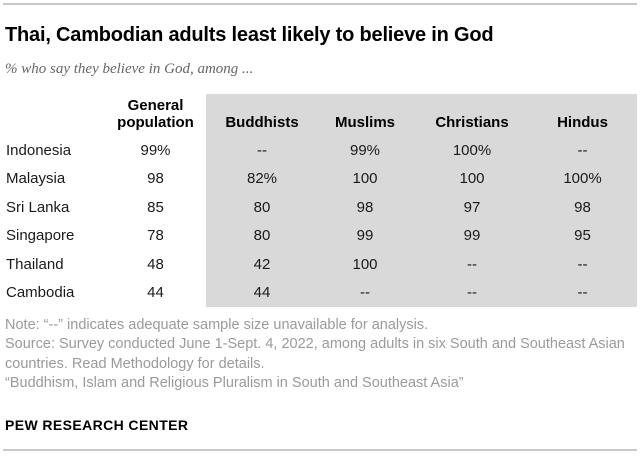 The height and width of the screenshot is (460, 640). I want to click on cell-general-population: 85, so click(155, 207).